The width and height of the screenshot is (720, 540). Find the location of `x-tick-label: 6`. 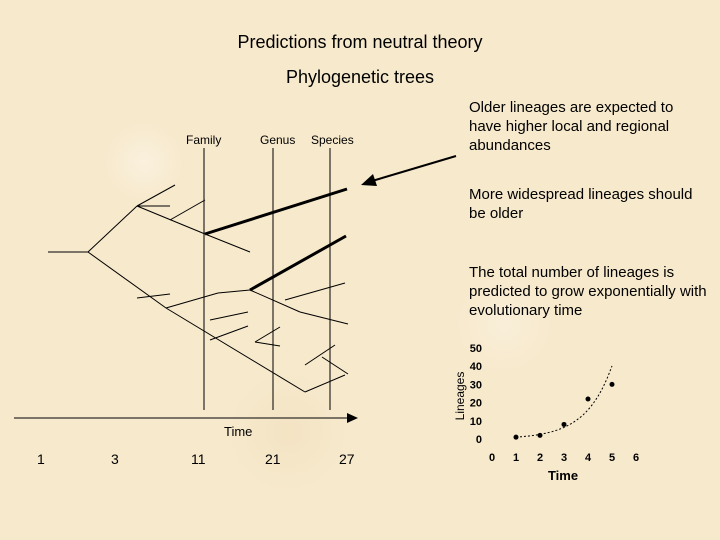

x-tick-label: 6 is located at coordinates (636, 458).